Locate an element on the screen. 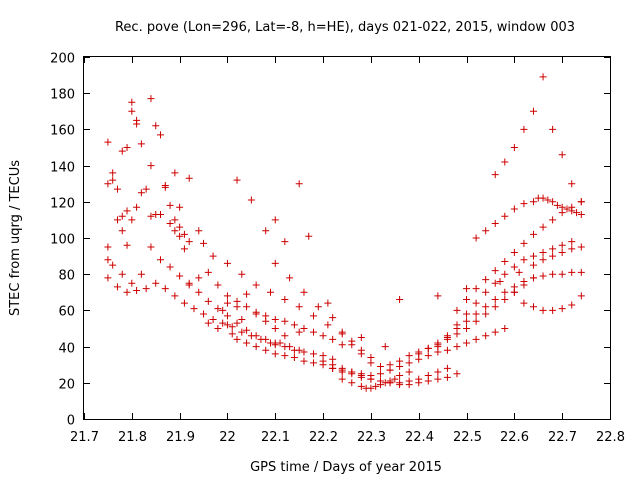  x-tick-label: 21.7 is located at coordinates (84, 437).